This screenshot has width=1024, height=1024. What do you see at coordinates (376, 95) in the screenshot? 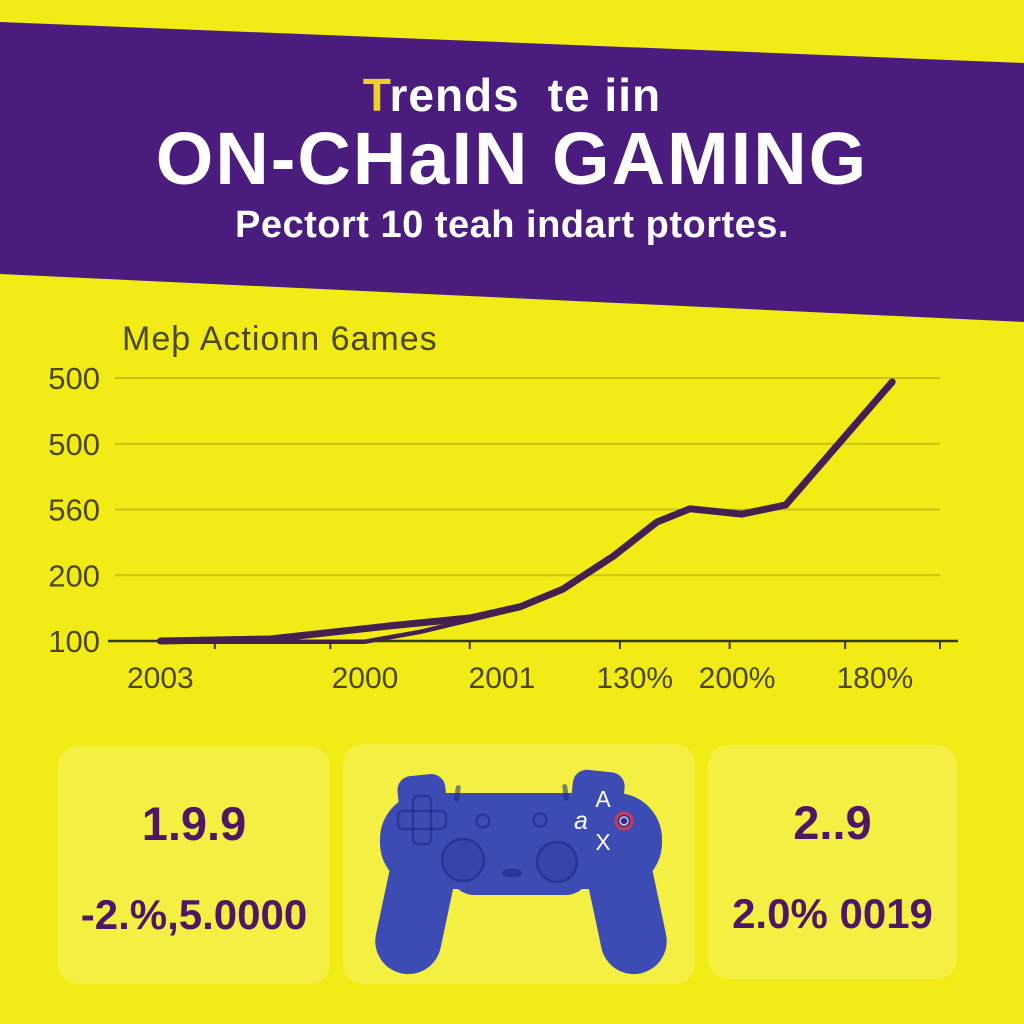
I see `pretitle-highlight-letter: T` at bounding box center [376, 95].